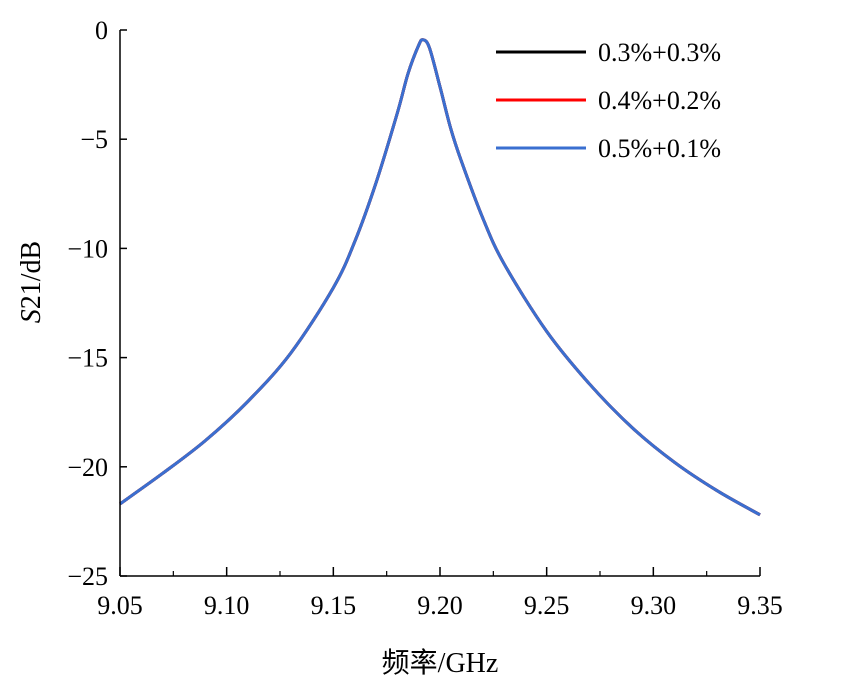 This screenshot has width=848, height=690. Describe the element at coordinates (227, 605) in the screenshot. I see `x-tick-label: 9.10` at that location.